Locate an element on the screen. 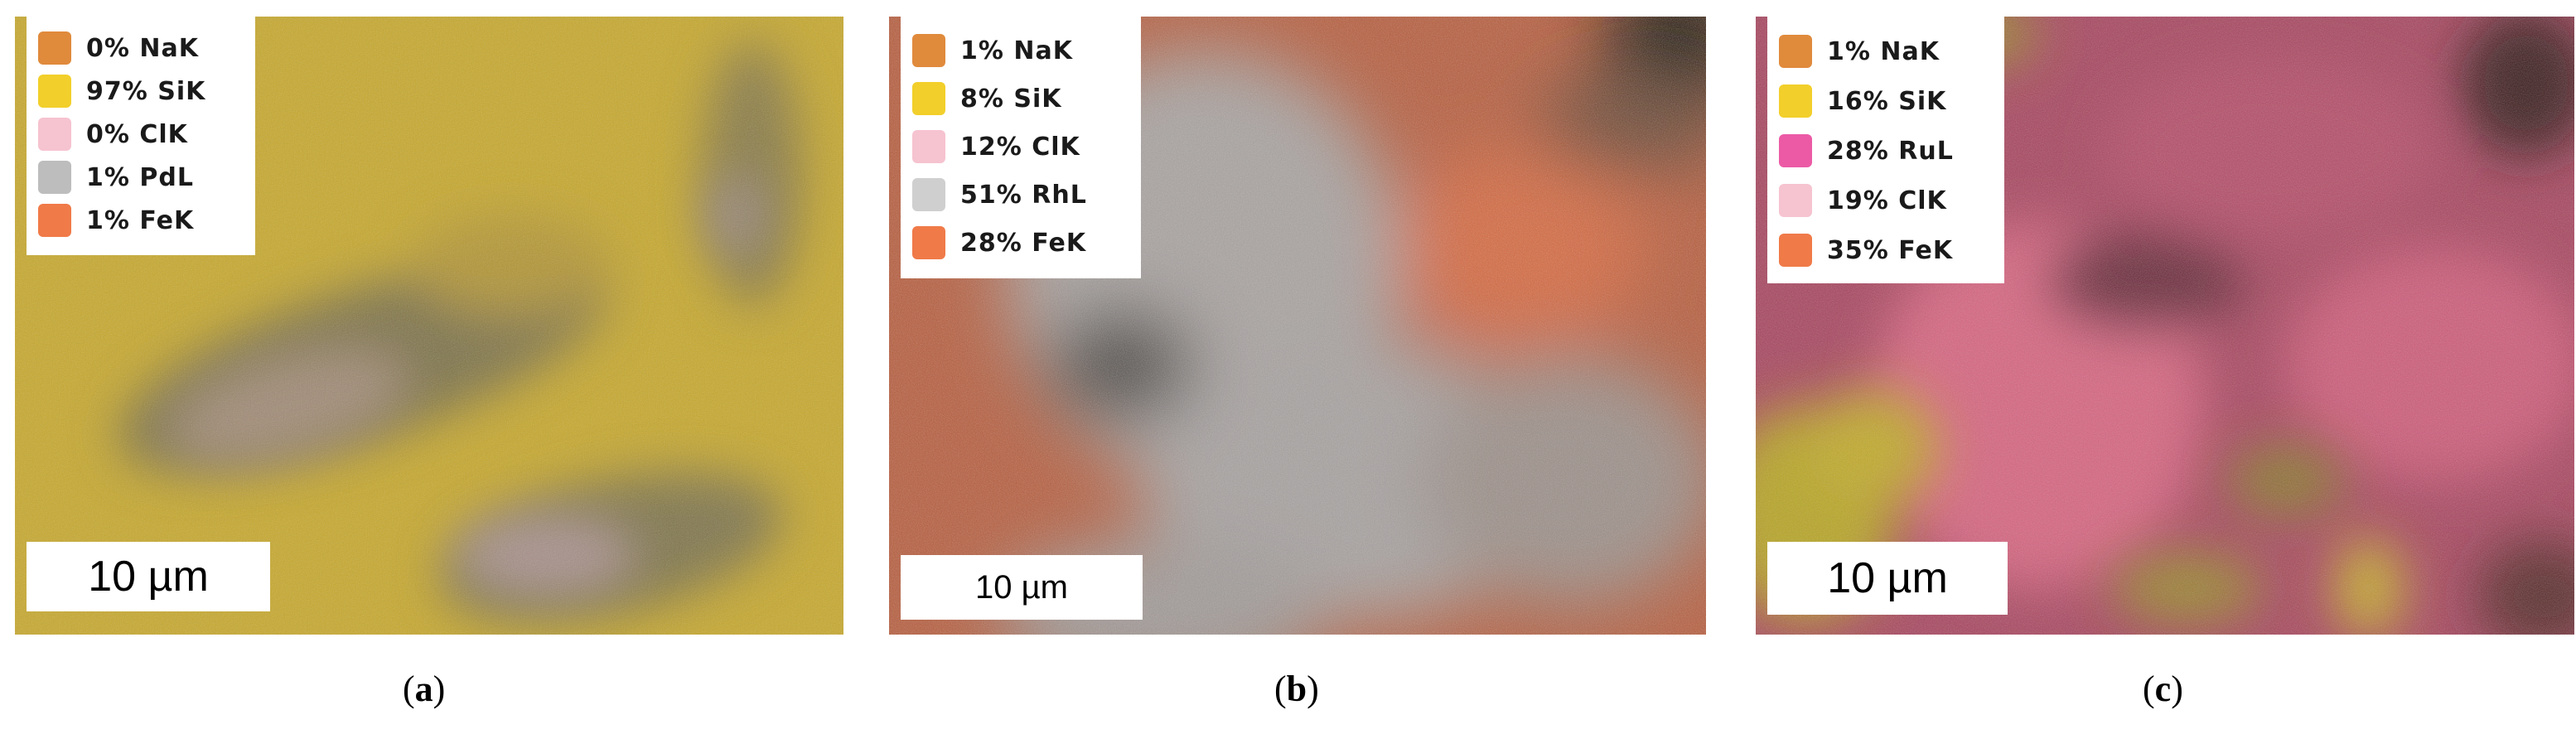 Image resolution: width=2576 pixels, height=734 pixels. legend-item: 51% RhL is located at coordinates (994, 195).